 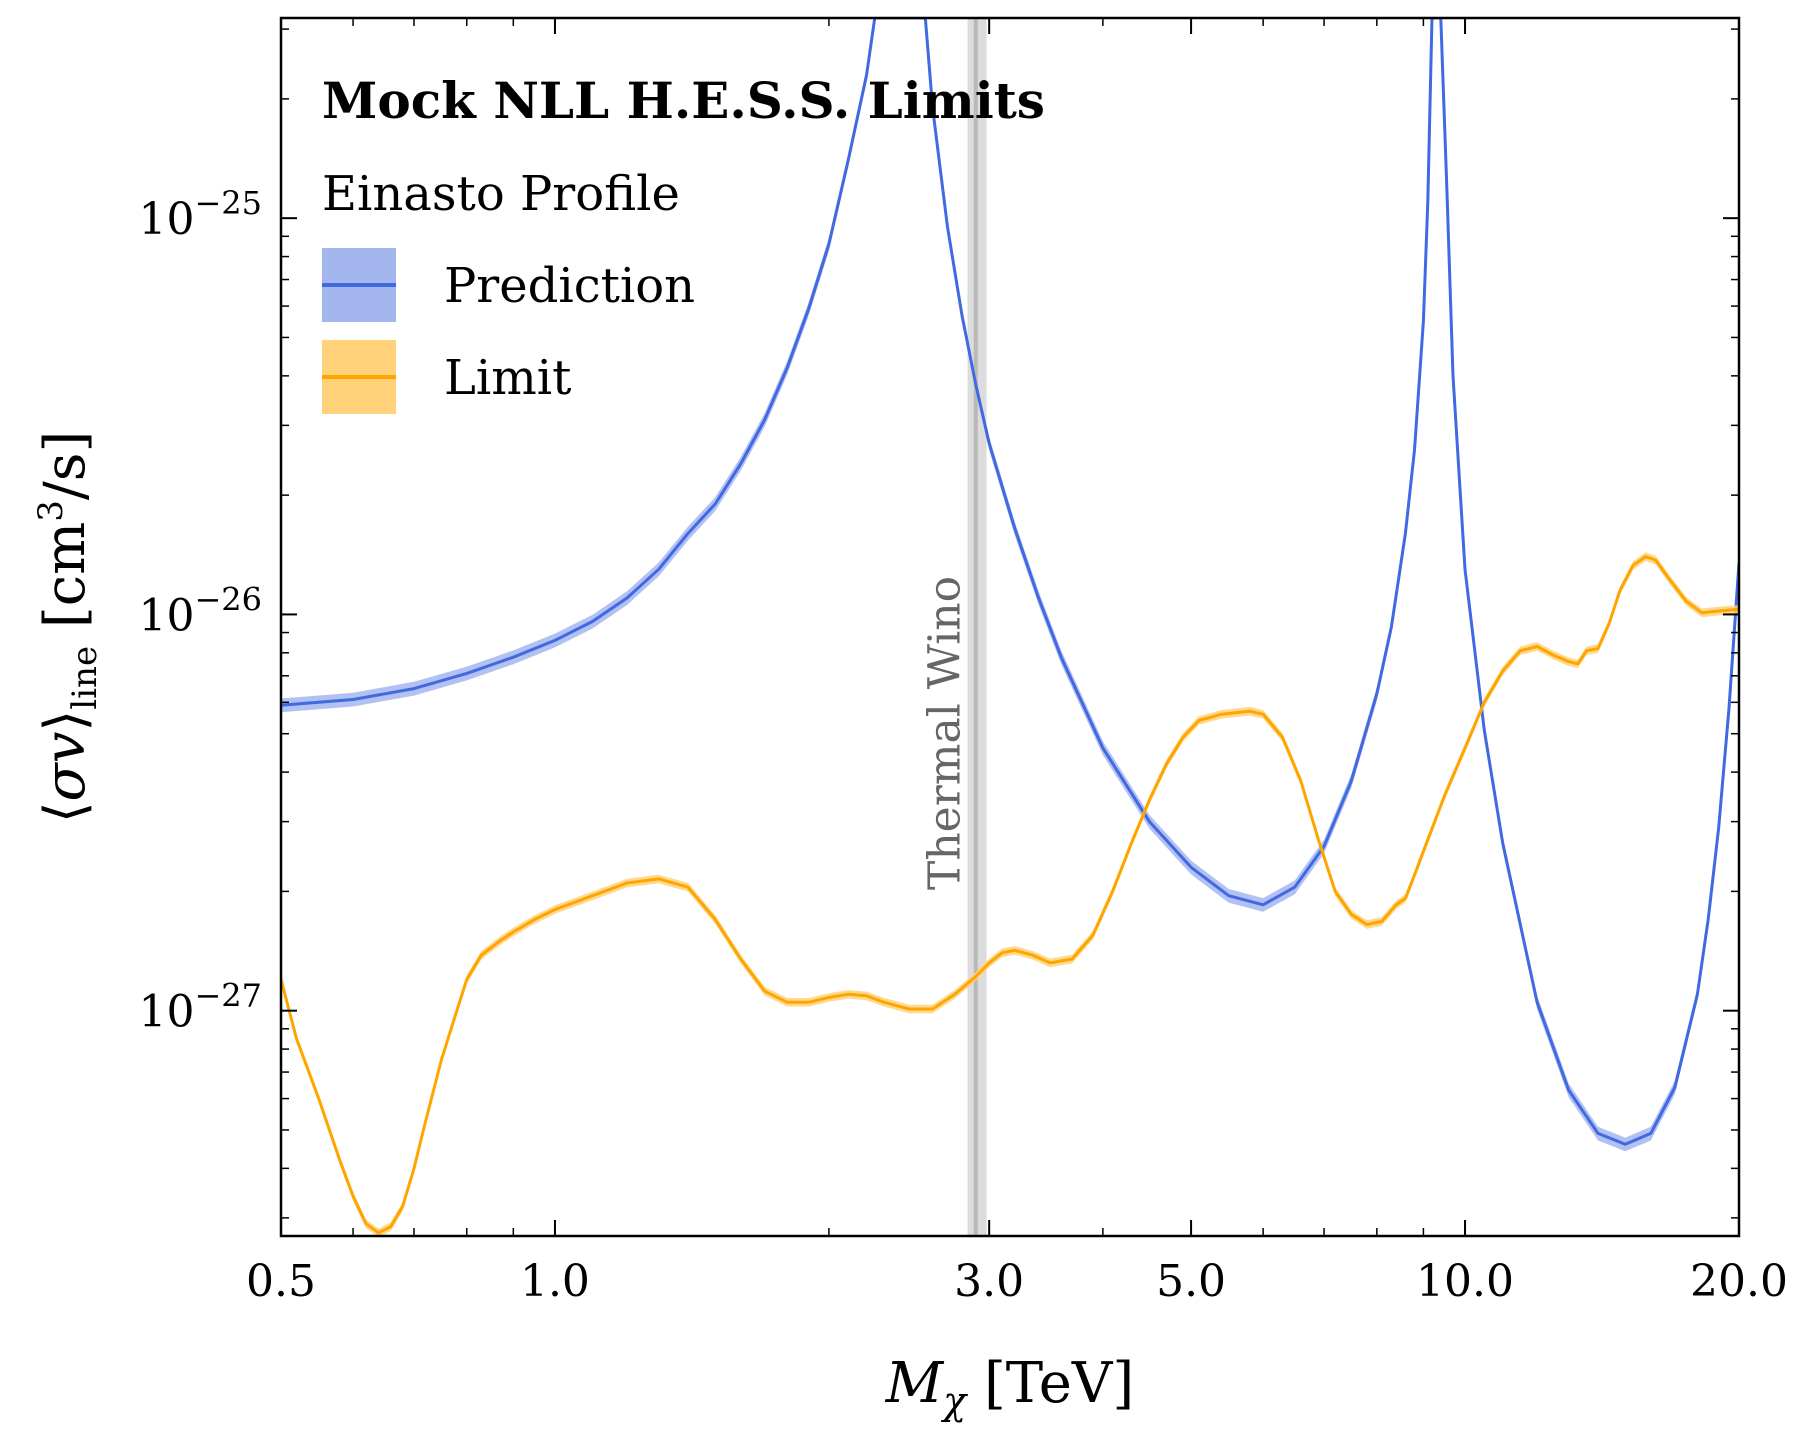 I want to click on x-tick-label: 20.0, so click(x=1739, y=1281).